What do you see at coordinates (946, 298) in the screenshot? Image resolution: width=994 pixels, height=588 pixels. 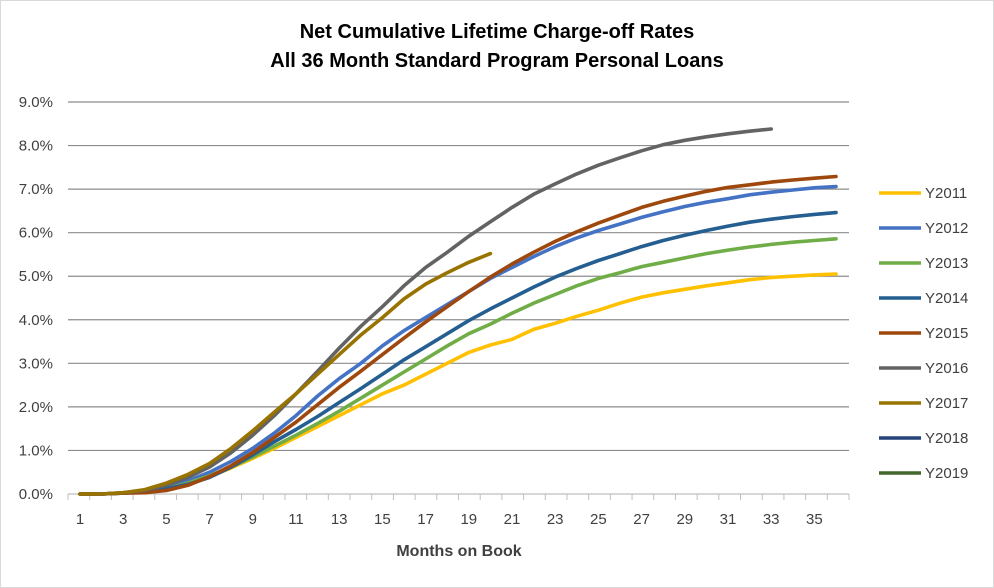 I see `legend-label: Y2014` at bounding box center [946, 298].